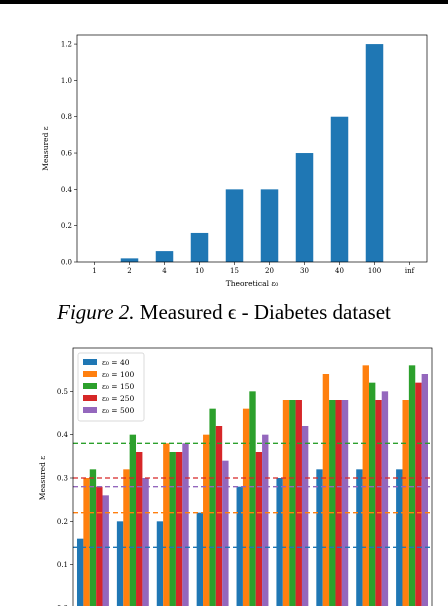 This screenshot has width=448, height=606. Describe the element at coordinates (418, 494) in the screenshot. I see `bar-1.0-series-4` at that location.